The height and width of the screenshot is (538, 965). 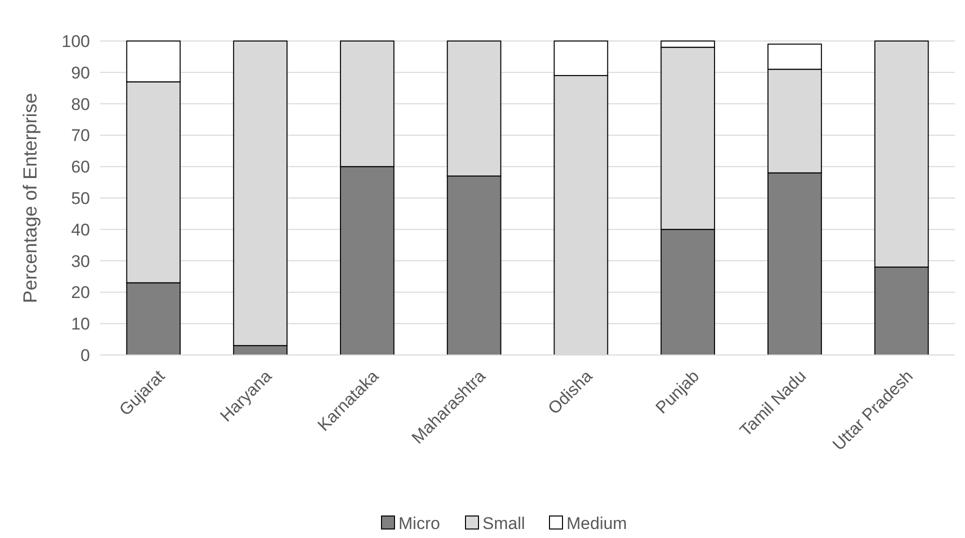 I want to click on y-tick-label: 60, so click(x=80, y=167).